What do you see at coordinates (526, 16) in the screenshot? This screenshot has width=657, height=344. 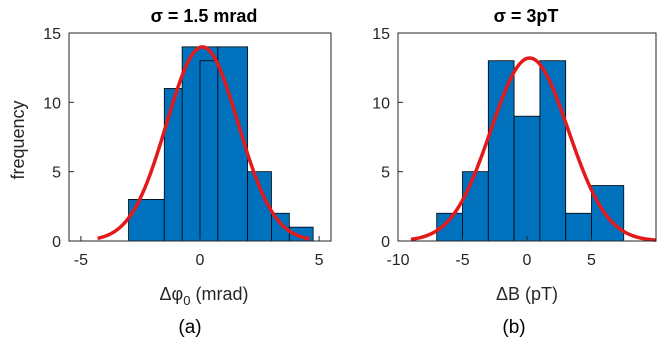 I see `panel-b-title: σ = 3pT` at bounding box center [526, 16].